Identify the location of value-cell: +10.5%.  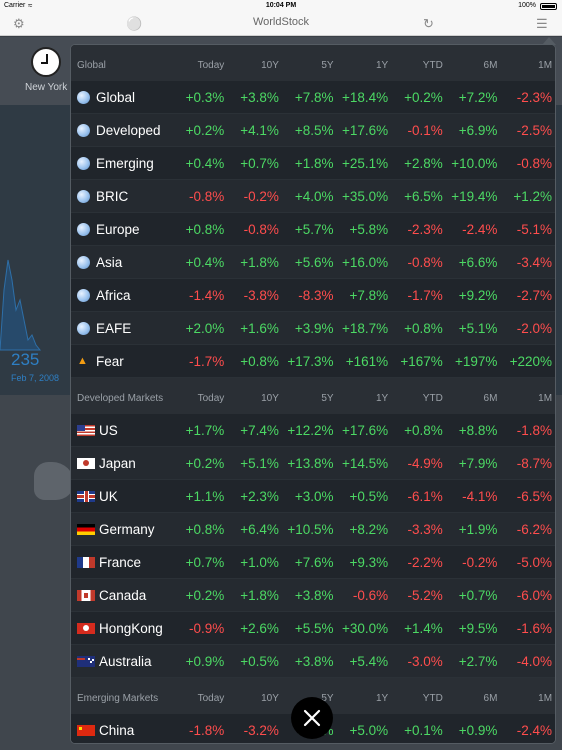
(310, 529).